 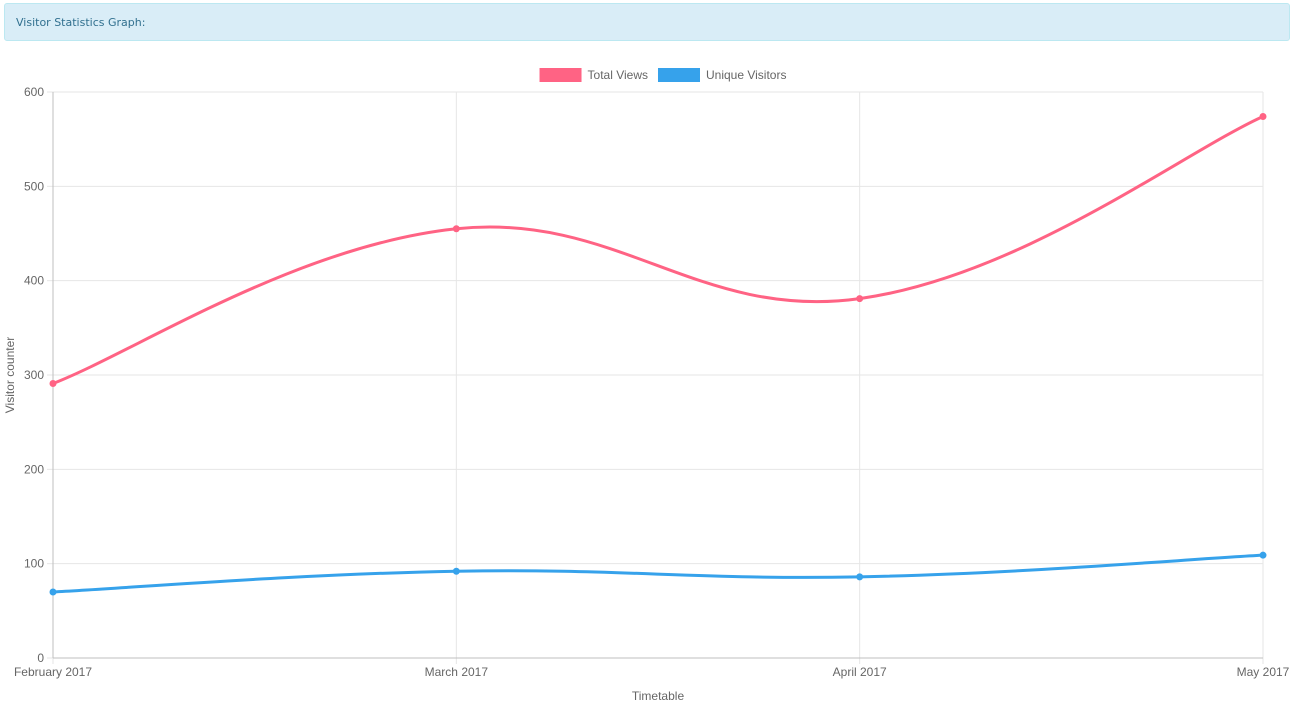 I want to click on x-axis-title: Timetable, so click(x=658, y=696).